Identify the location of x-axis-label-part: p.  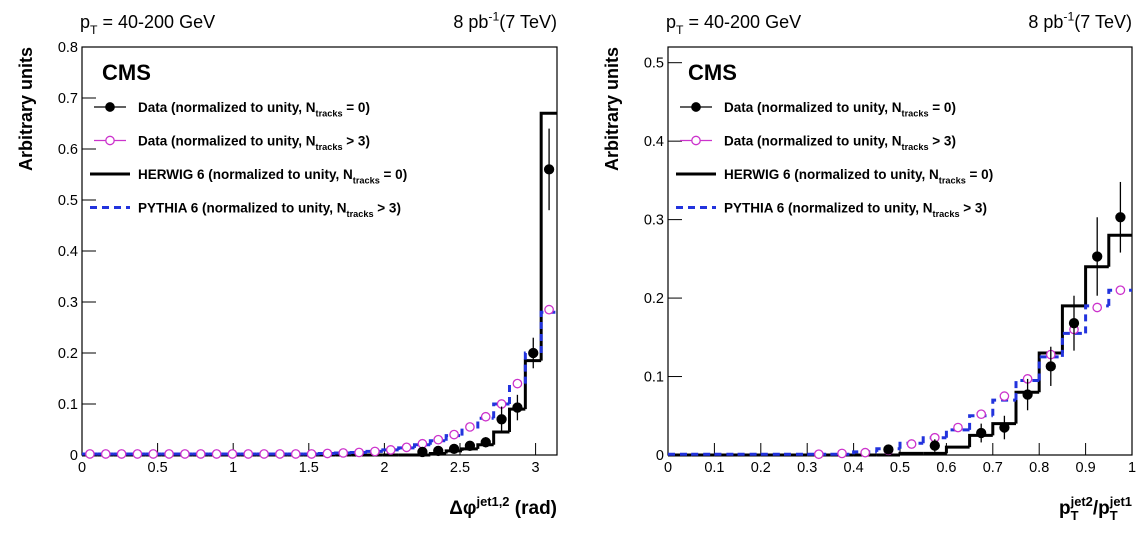
(1065, 508).